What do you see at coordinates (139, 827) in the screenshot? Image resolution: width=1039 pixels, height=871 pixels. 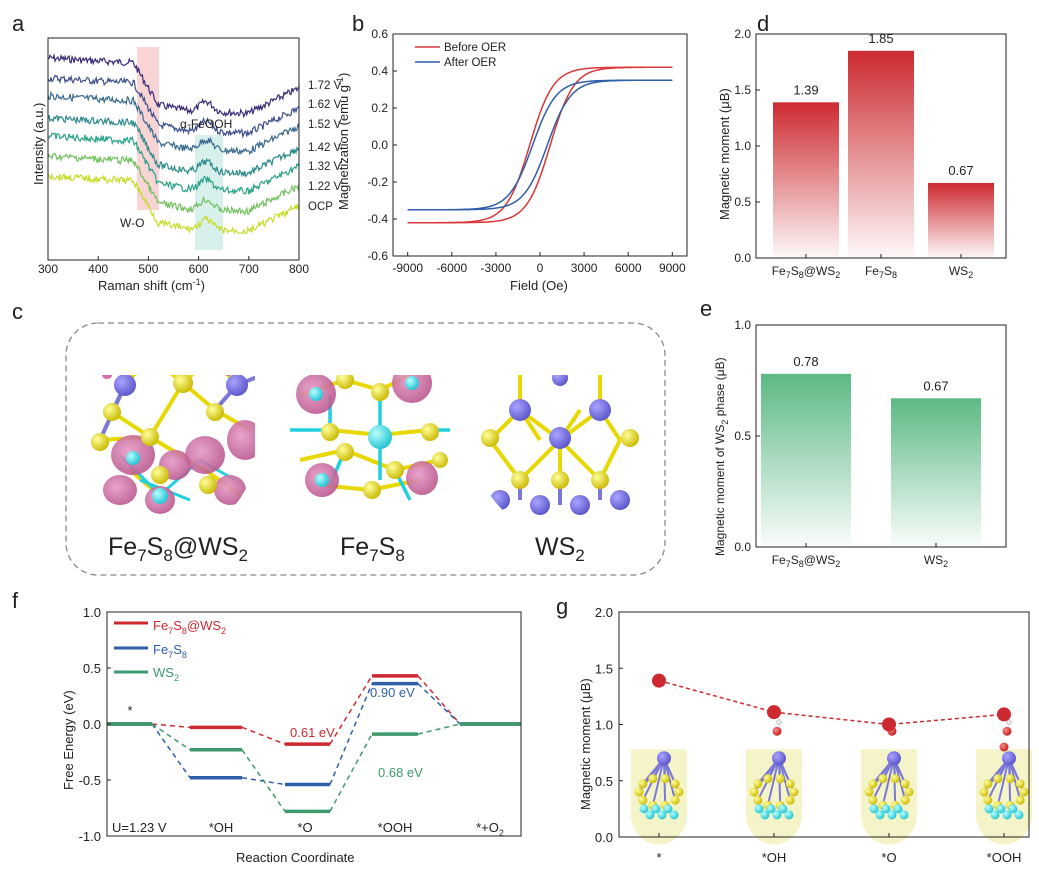 I see `u-label: U=1.23 V` at bounding box center [139, 827].